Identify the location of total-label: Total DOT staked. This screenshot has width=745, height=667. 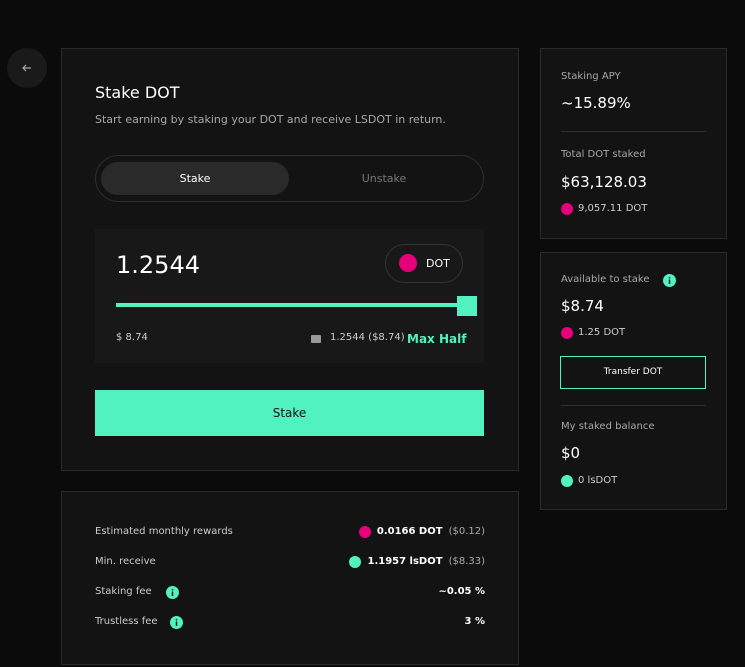
(603, 154).